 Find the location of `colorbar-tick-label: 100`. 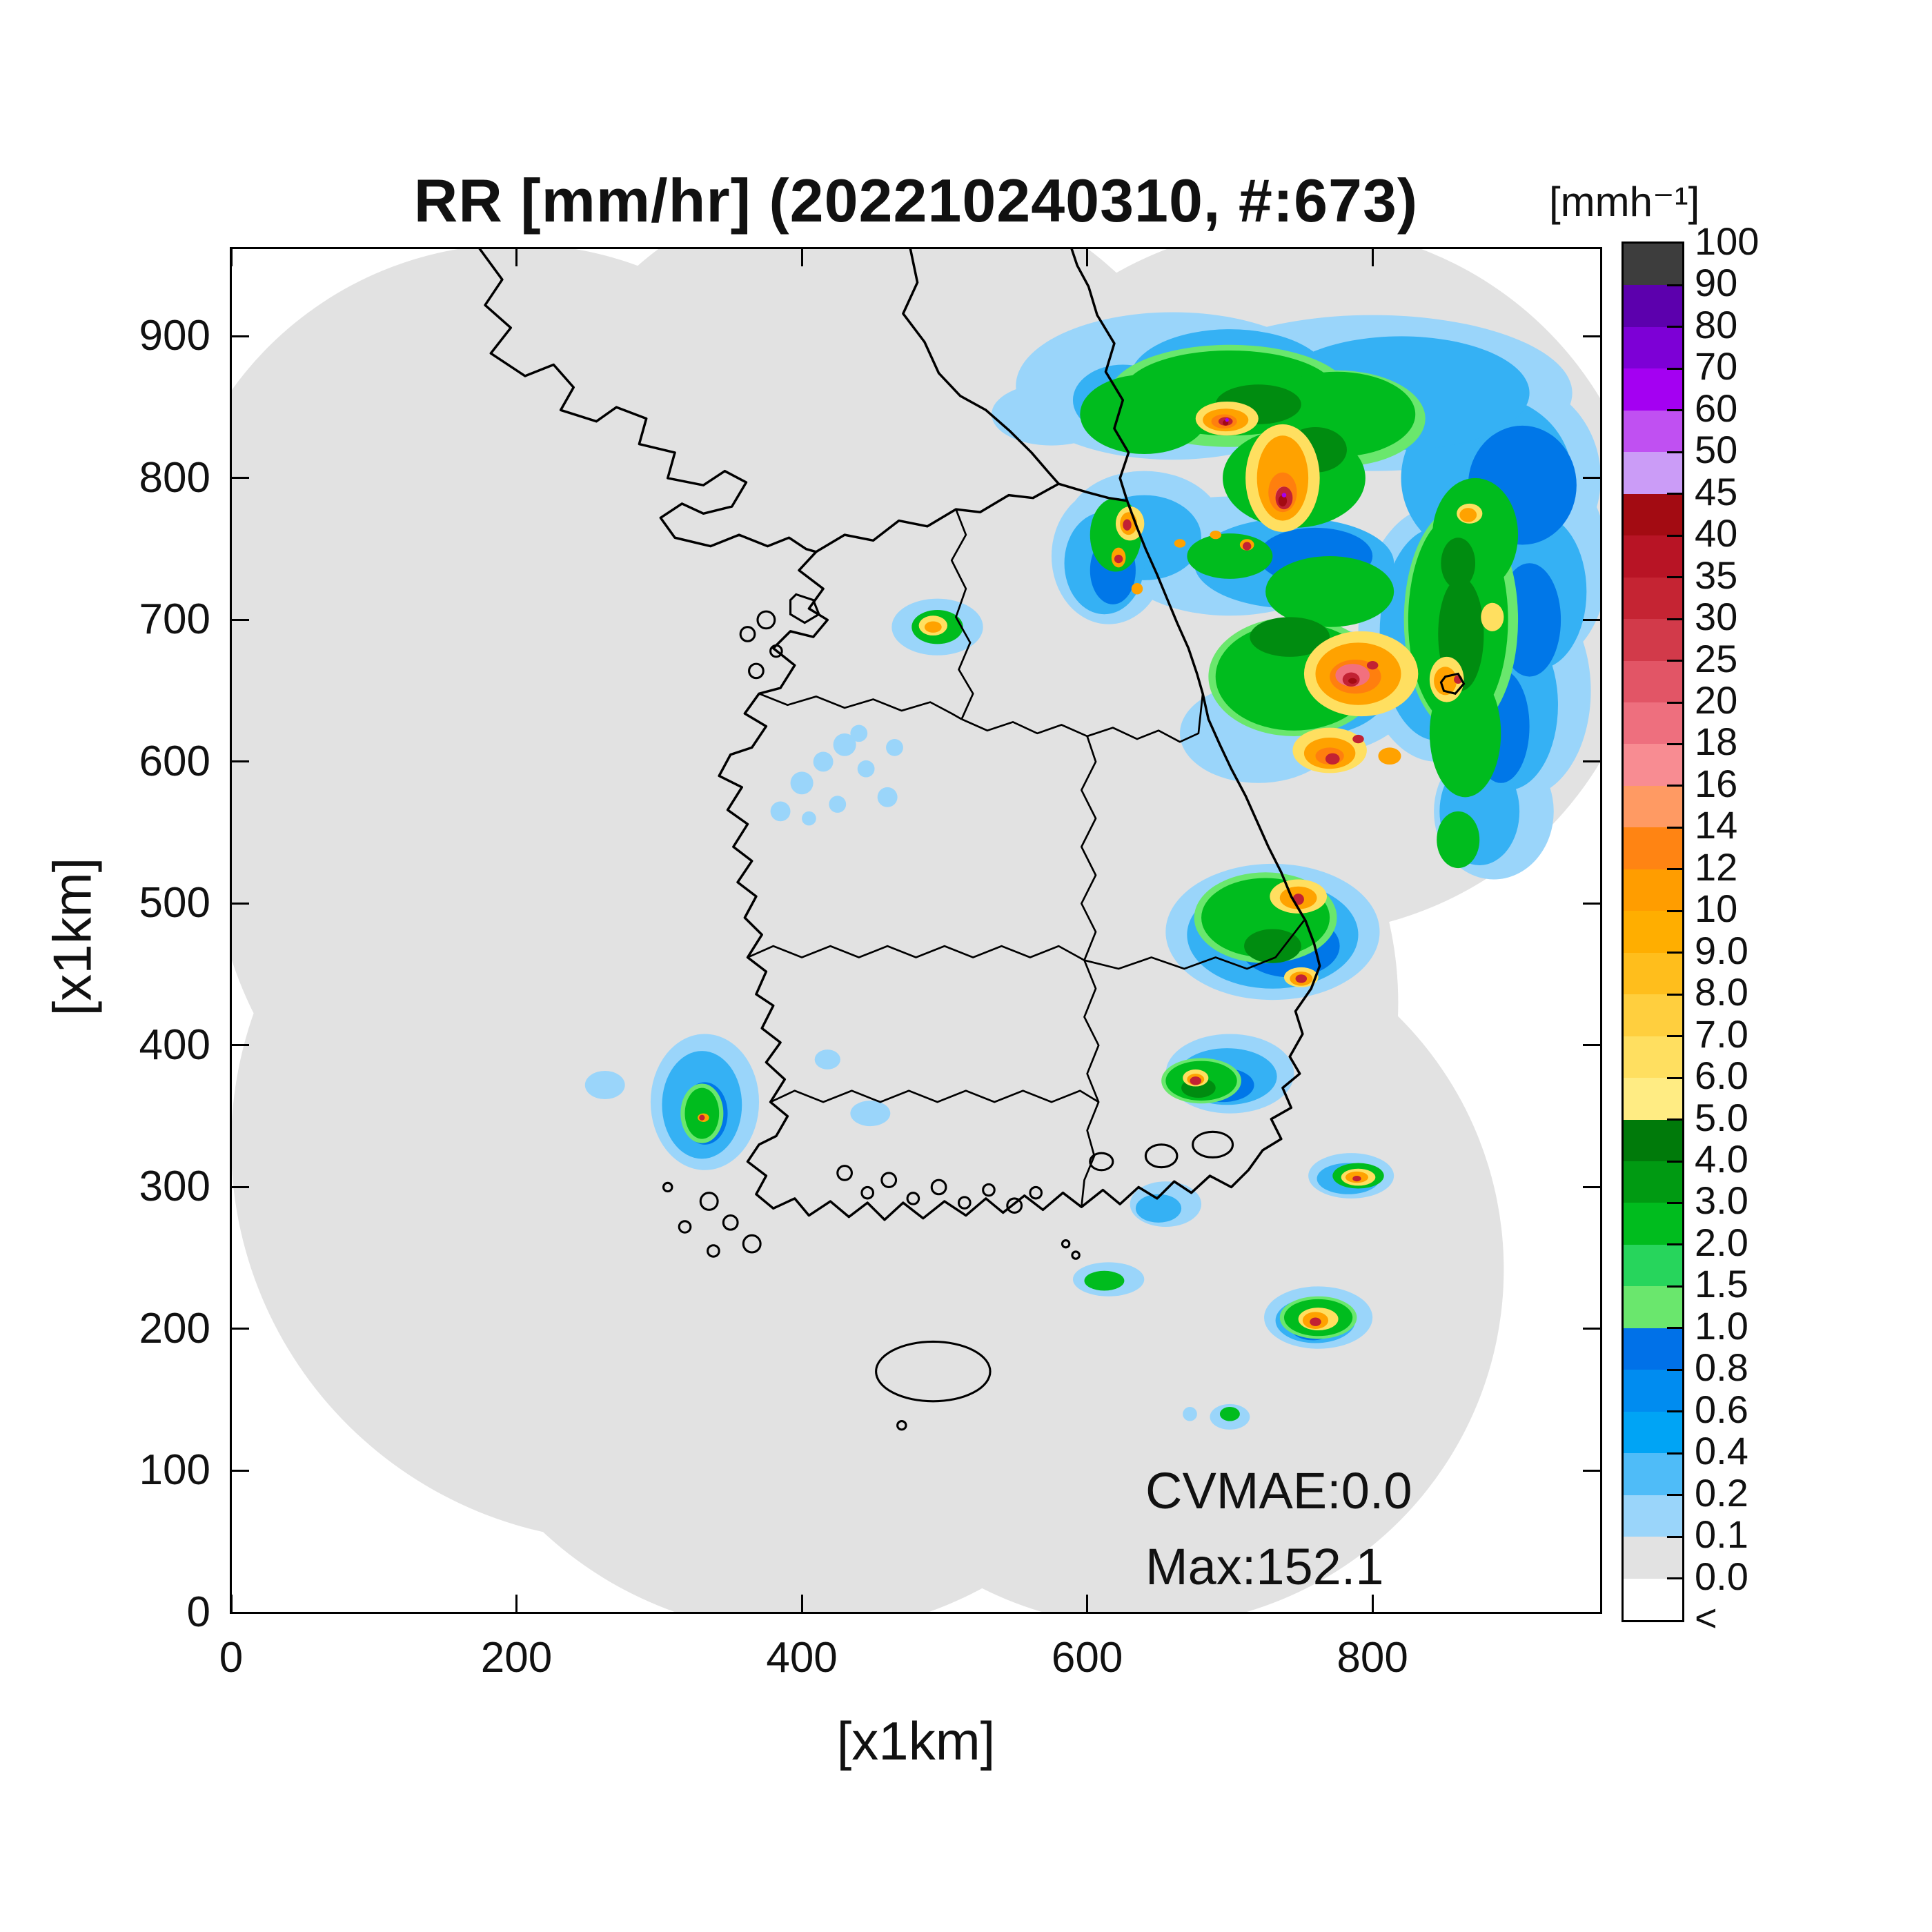

colorbar-tick-label: 100 is located at coordinates (1727, 241).